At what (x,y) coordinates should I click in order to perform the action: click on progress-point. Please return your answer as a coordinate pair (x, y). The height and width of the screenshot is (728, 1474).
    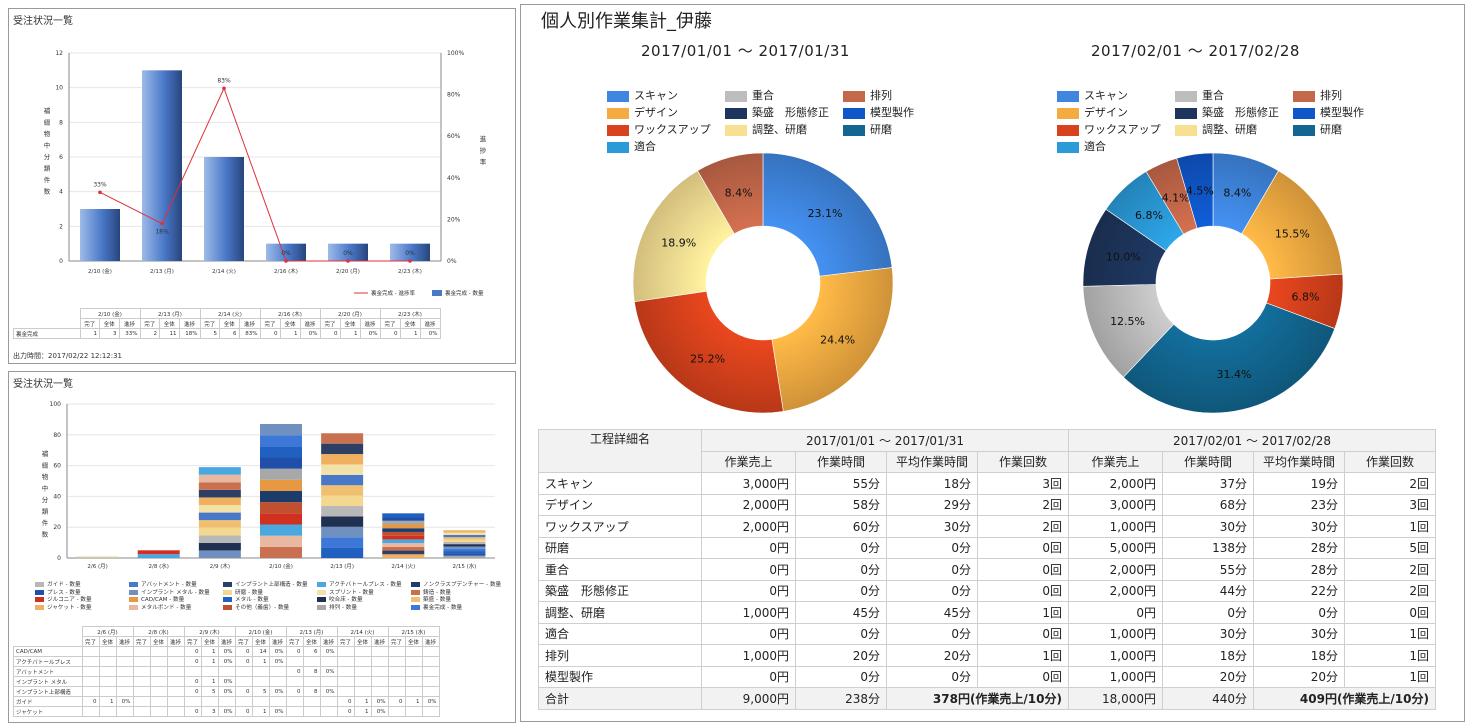
    Looking at the image, I should click on (348, 261).